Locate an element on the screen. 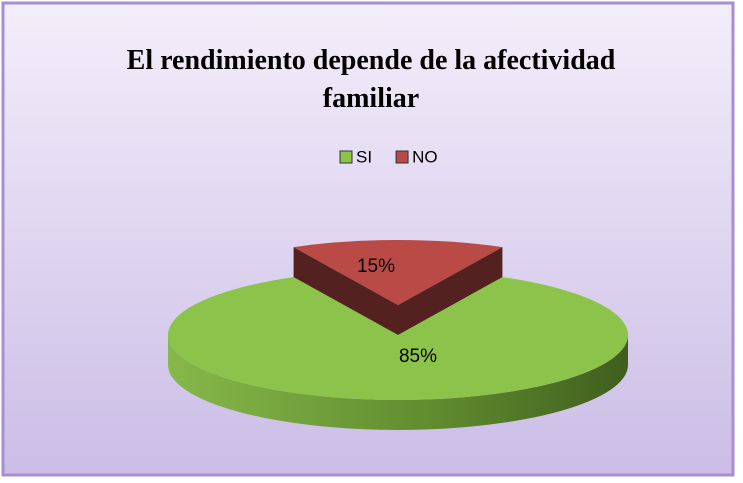 The height and width of the screenshot is (483, 743). pie-slice is located at coordinates (398, 272).